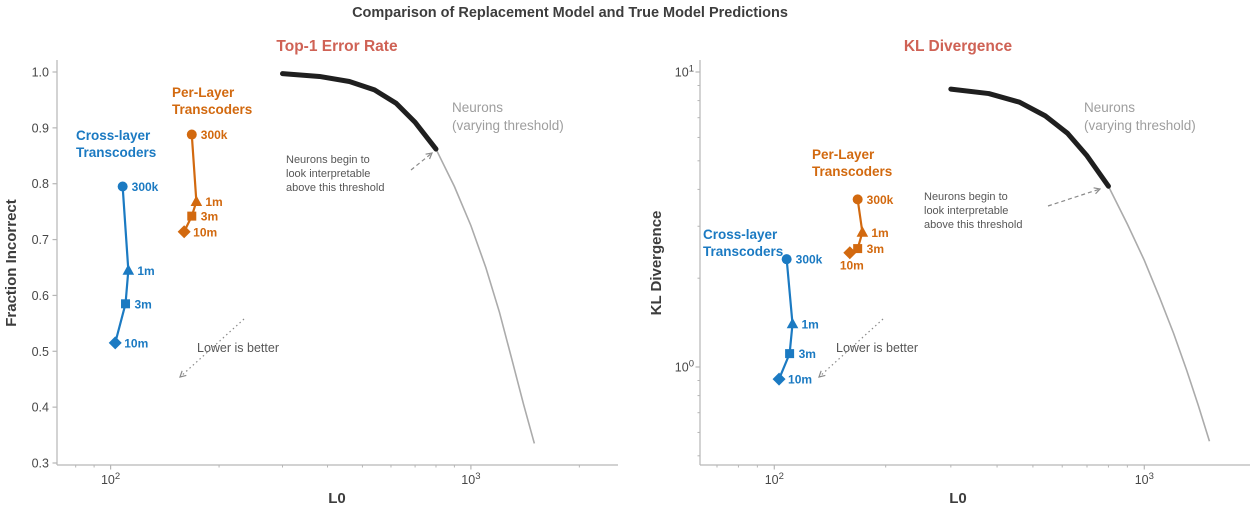 The height and width of the screenshot is (517, 1258). What do you see at coordinates (11, 263) in the screenshot?
I see `y-axis-label: Fraction Incorrect` at bounding box center [11, 263].